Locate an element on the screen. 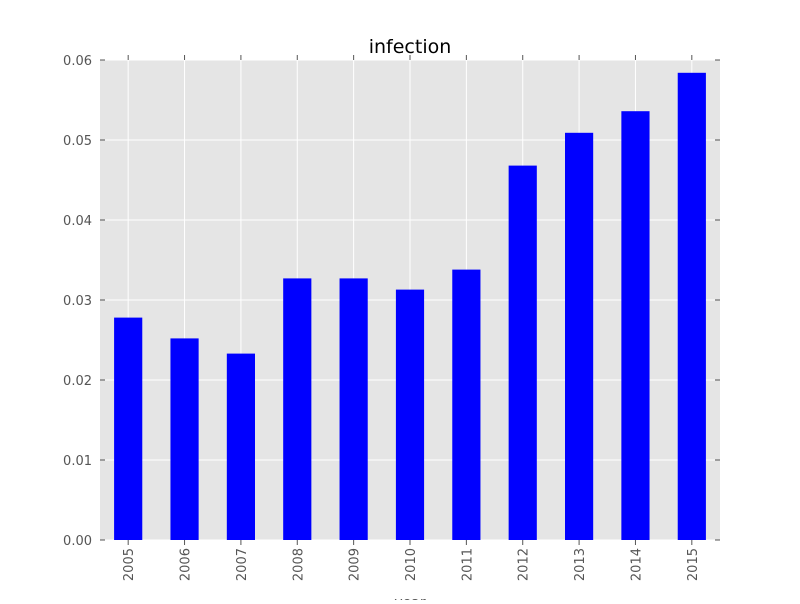  y-tick-label: 0.04 is located at coordinates (77, 221).